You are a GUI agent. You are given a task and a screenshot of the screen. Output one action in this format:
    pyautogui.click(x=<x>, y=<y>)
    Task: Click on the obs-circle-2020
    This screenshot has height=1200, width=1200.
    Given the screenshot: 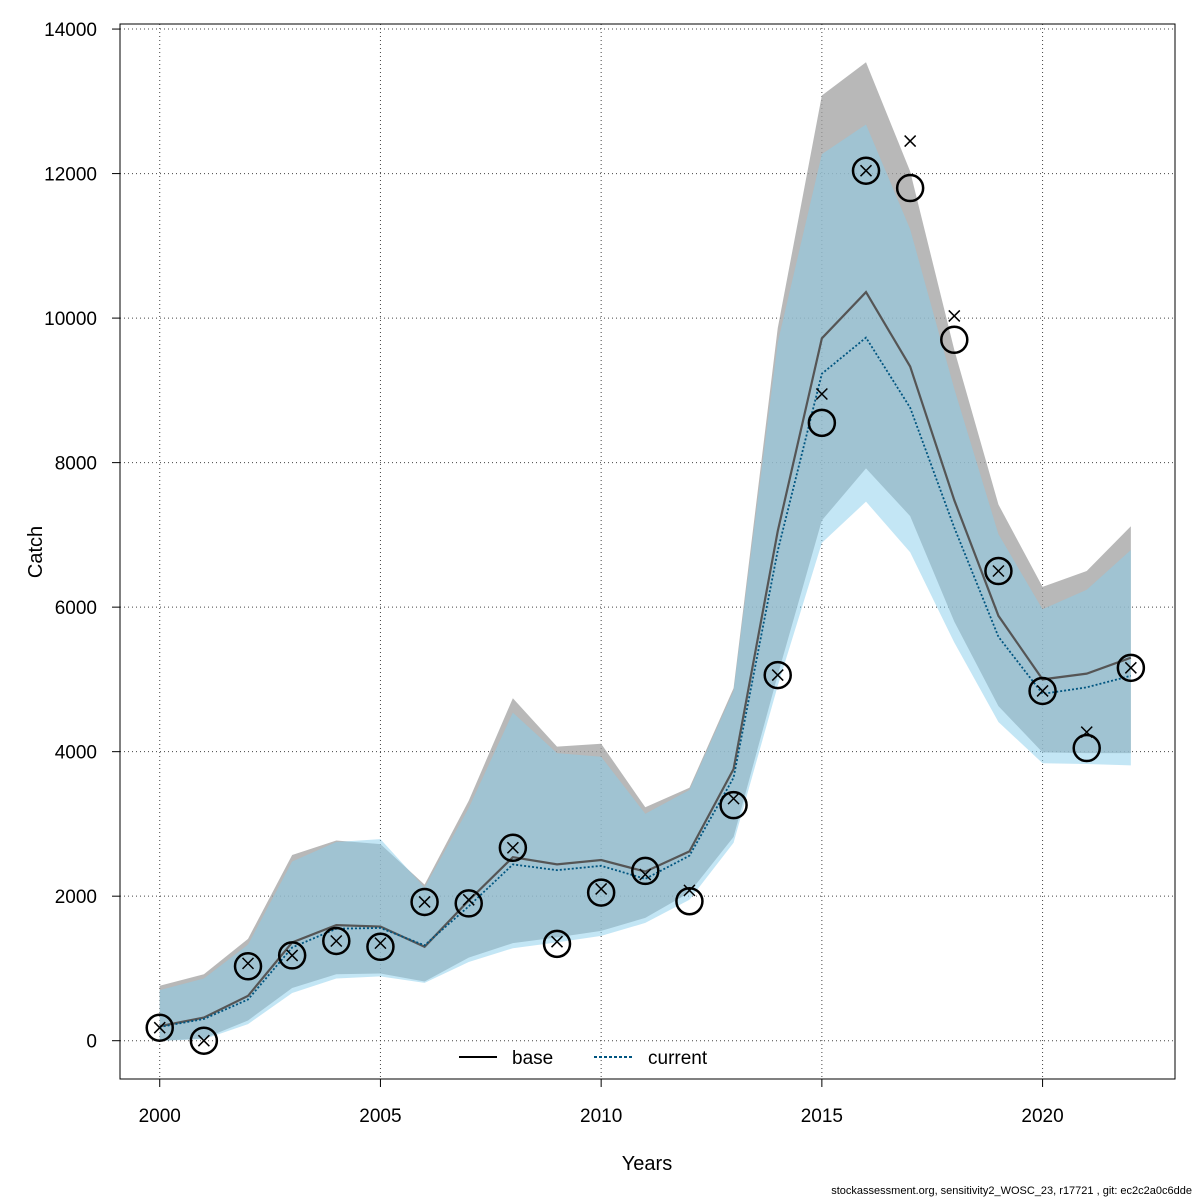 What is the action you would take?
    pyautogui.click(x=1042, y=691)
    